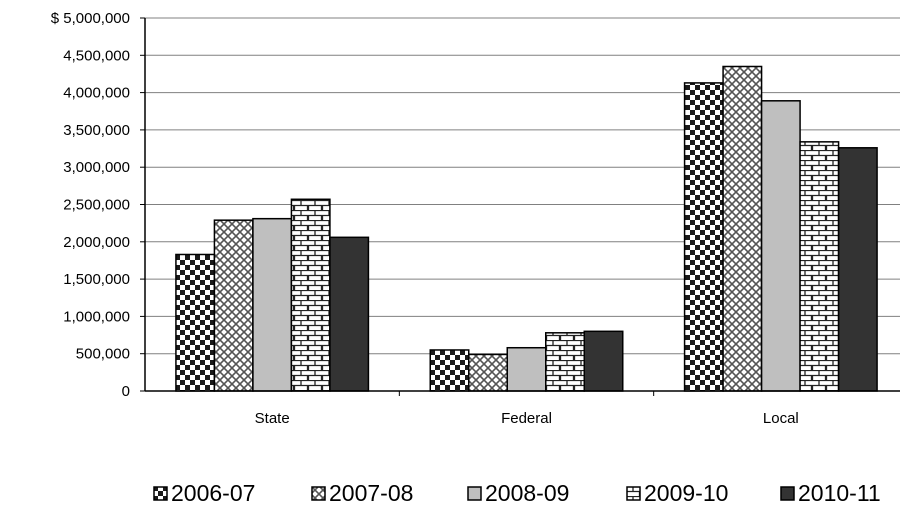 The image size is (900, 508). I want to click on legend-label: 2008-09, so click(527, 492).